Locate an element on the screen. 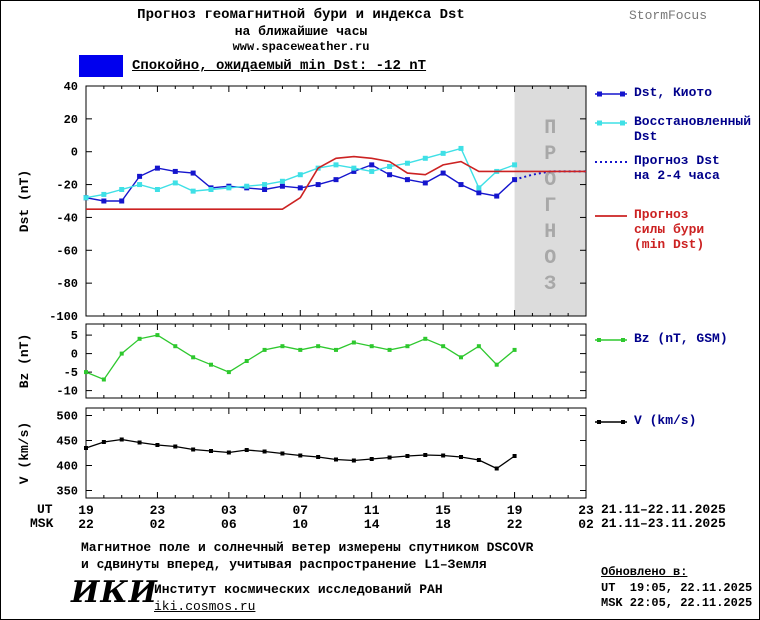 The width and height of the screenshot is (760, 620). title-line-2: на ближайшие часы is located at coordinates (301, 31).